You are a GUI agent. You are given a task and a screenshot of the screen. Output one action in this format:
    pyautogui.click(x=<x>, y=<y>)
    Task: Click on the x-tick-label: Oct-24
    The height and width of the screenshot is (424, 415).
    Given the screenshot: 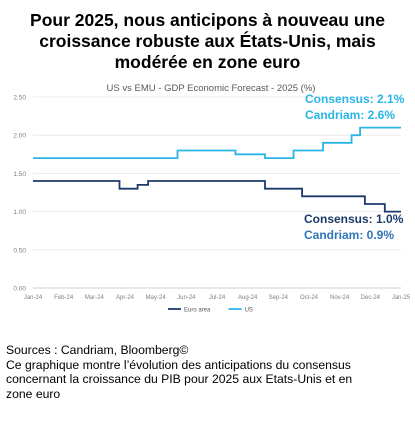 What is the action you would take?
    pyautogui.click(x=309, y=298)
    